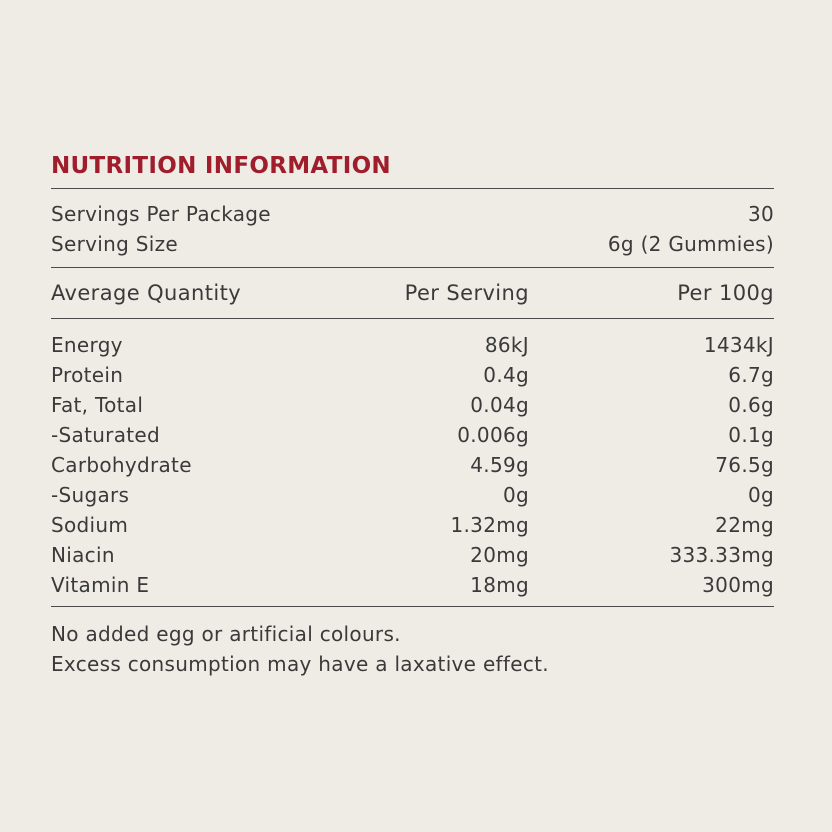  Describe the element at coordinates (751, 405) in the screenshot. I see `per-100g-value: 0.6g` at that location.